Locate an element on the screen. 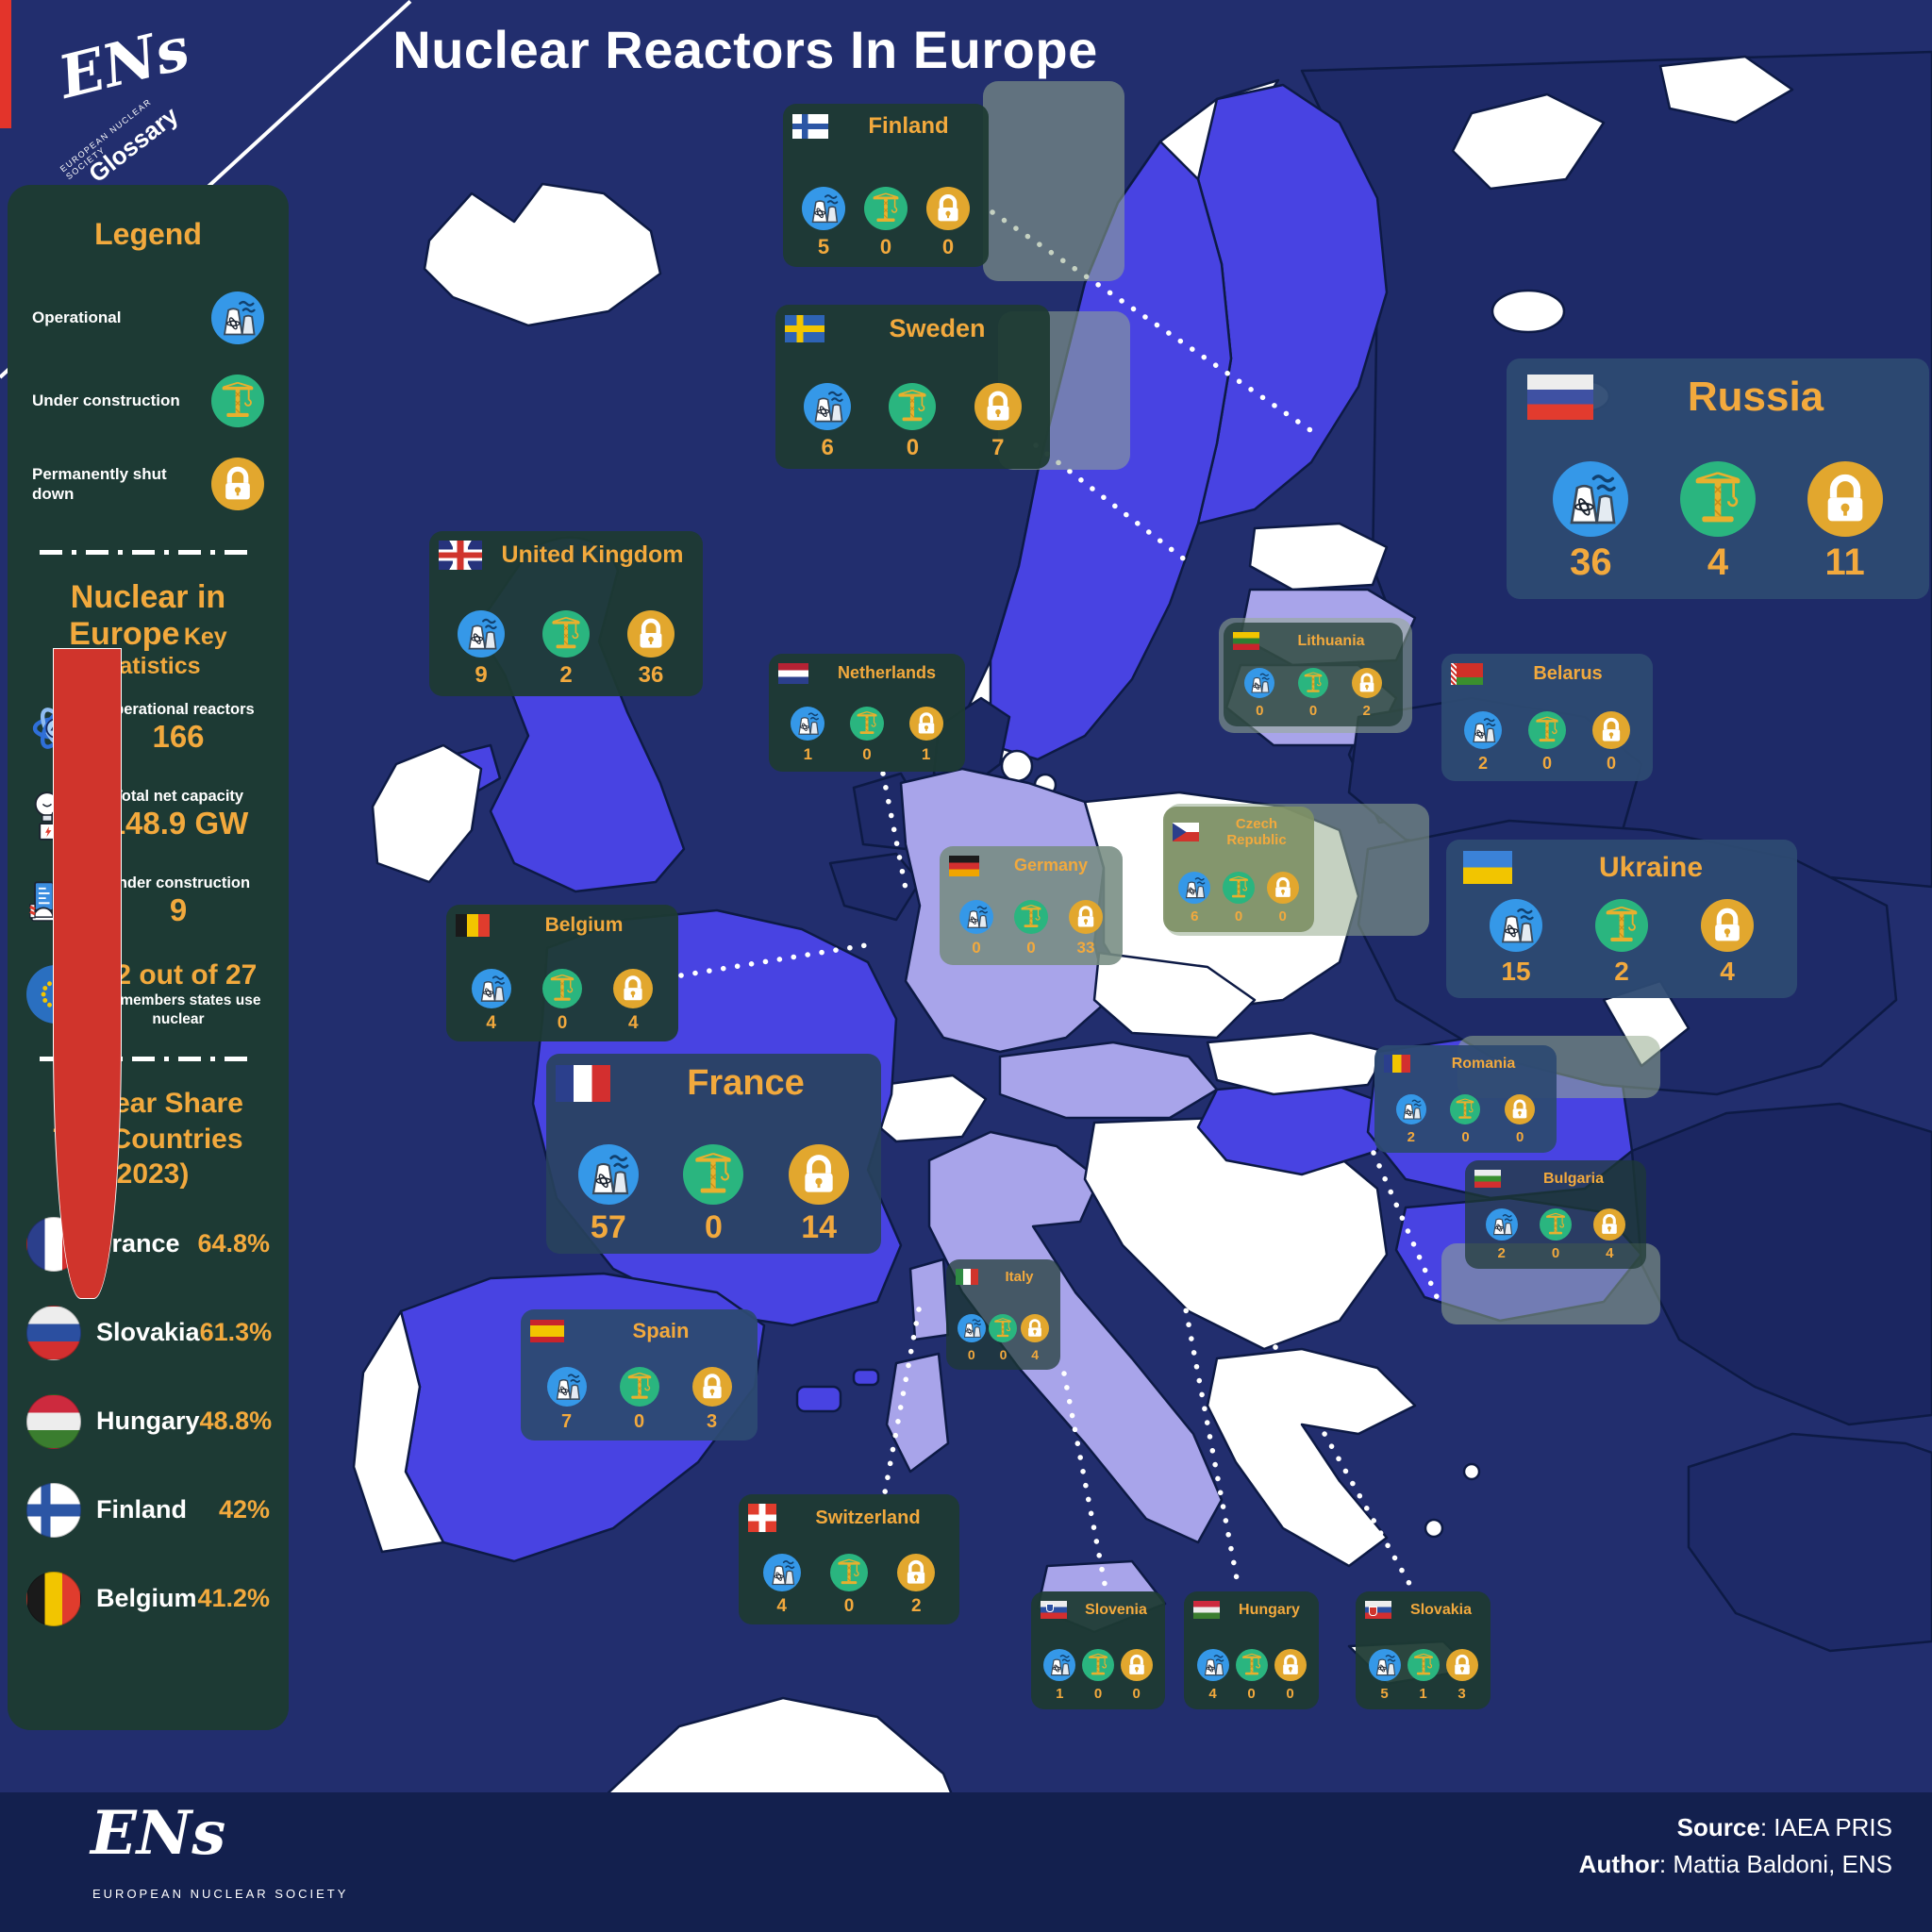 Image resolution: width=1932 pixels, height=1932 pixels. country-card-italy: Italy 0 0 4 is located at coordinates (1003, 1314).